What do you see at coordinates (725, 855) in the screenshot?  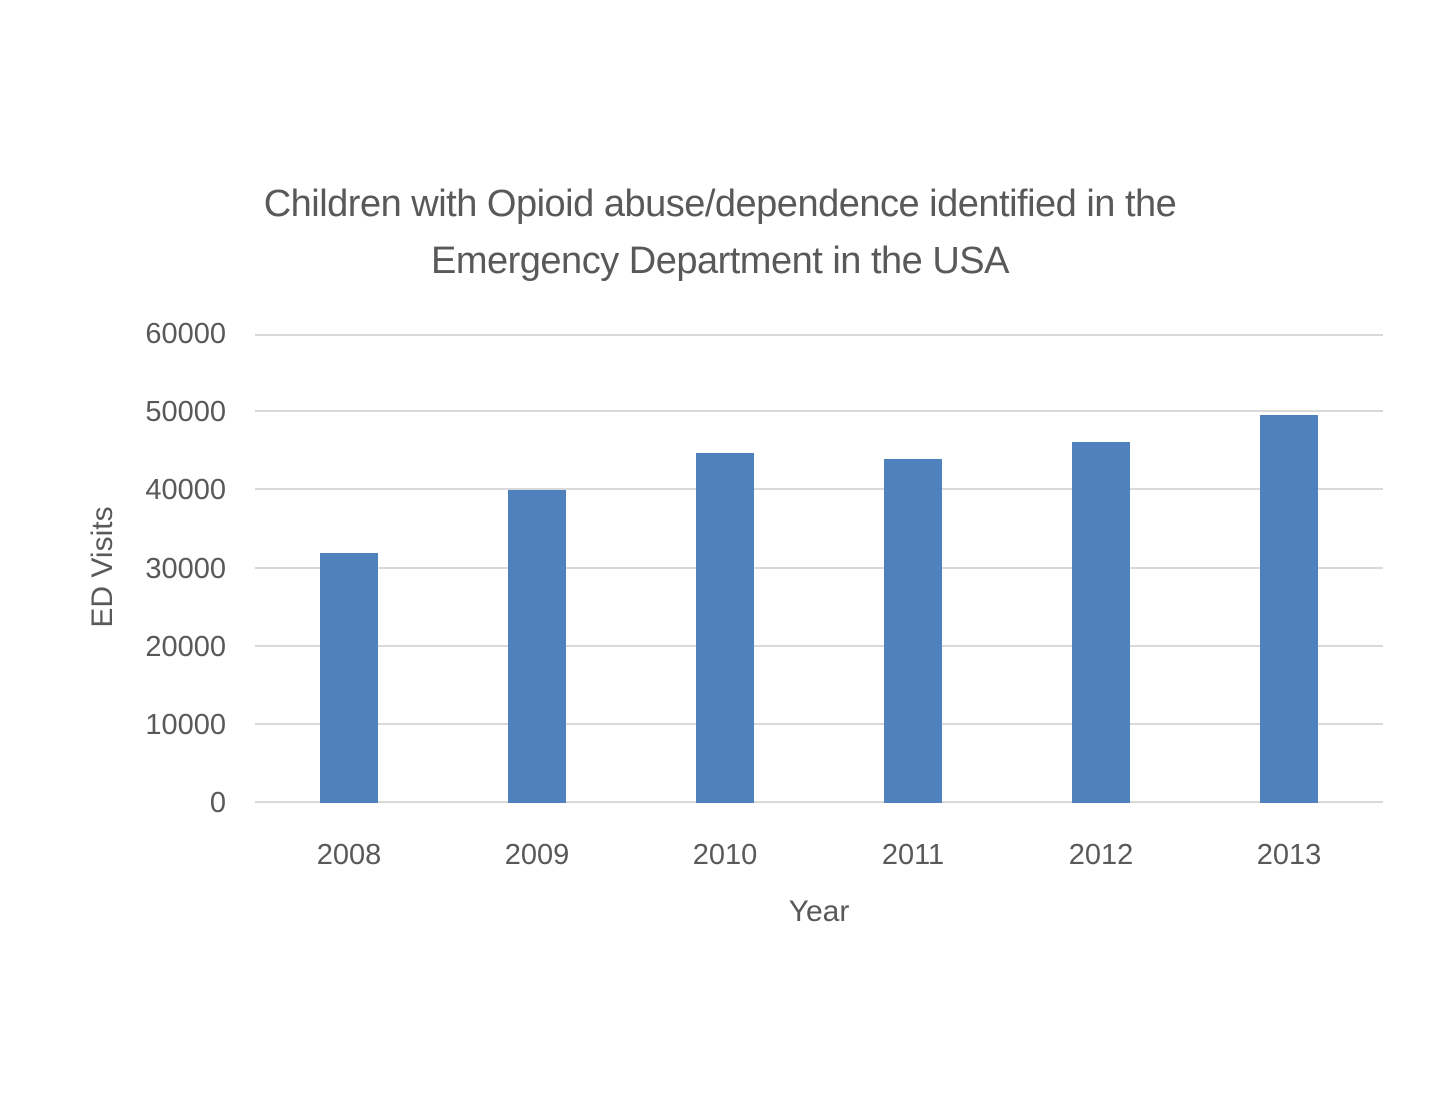 I see `x-tick-label-2010: 2010` at bounding box center [725, 855].